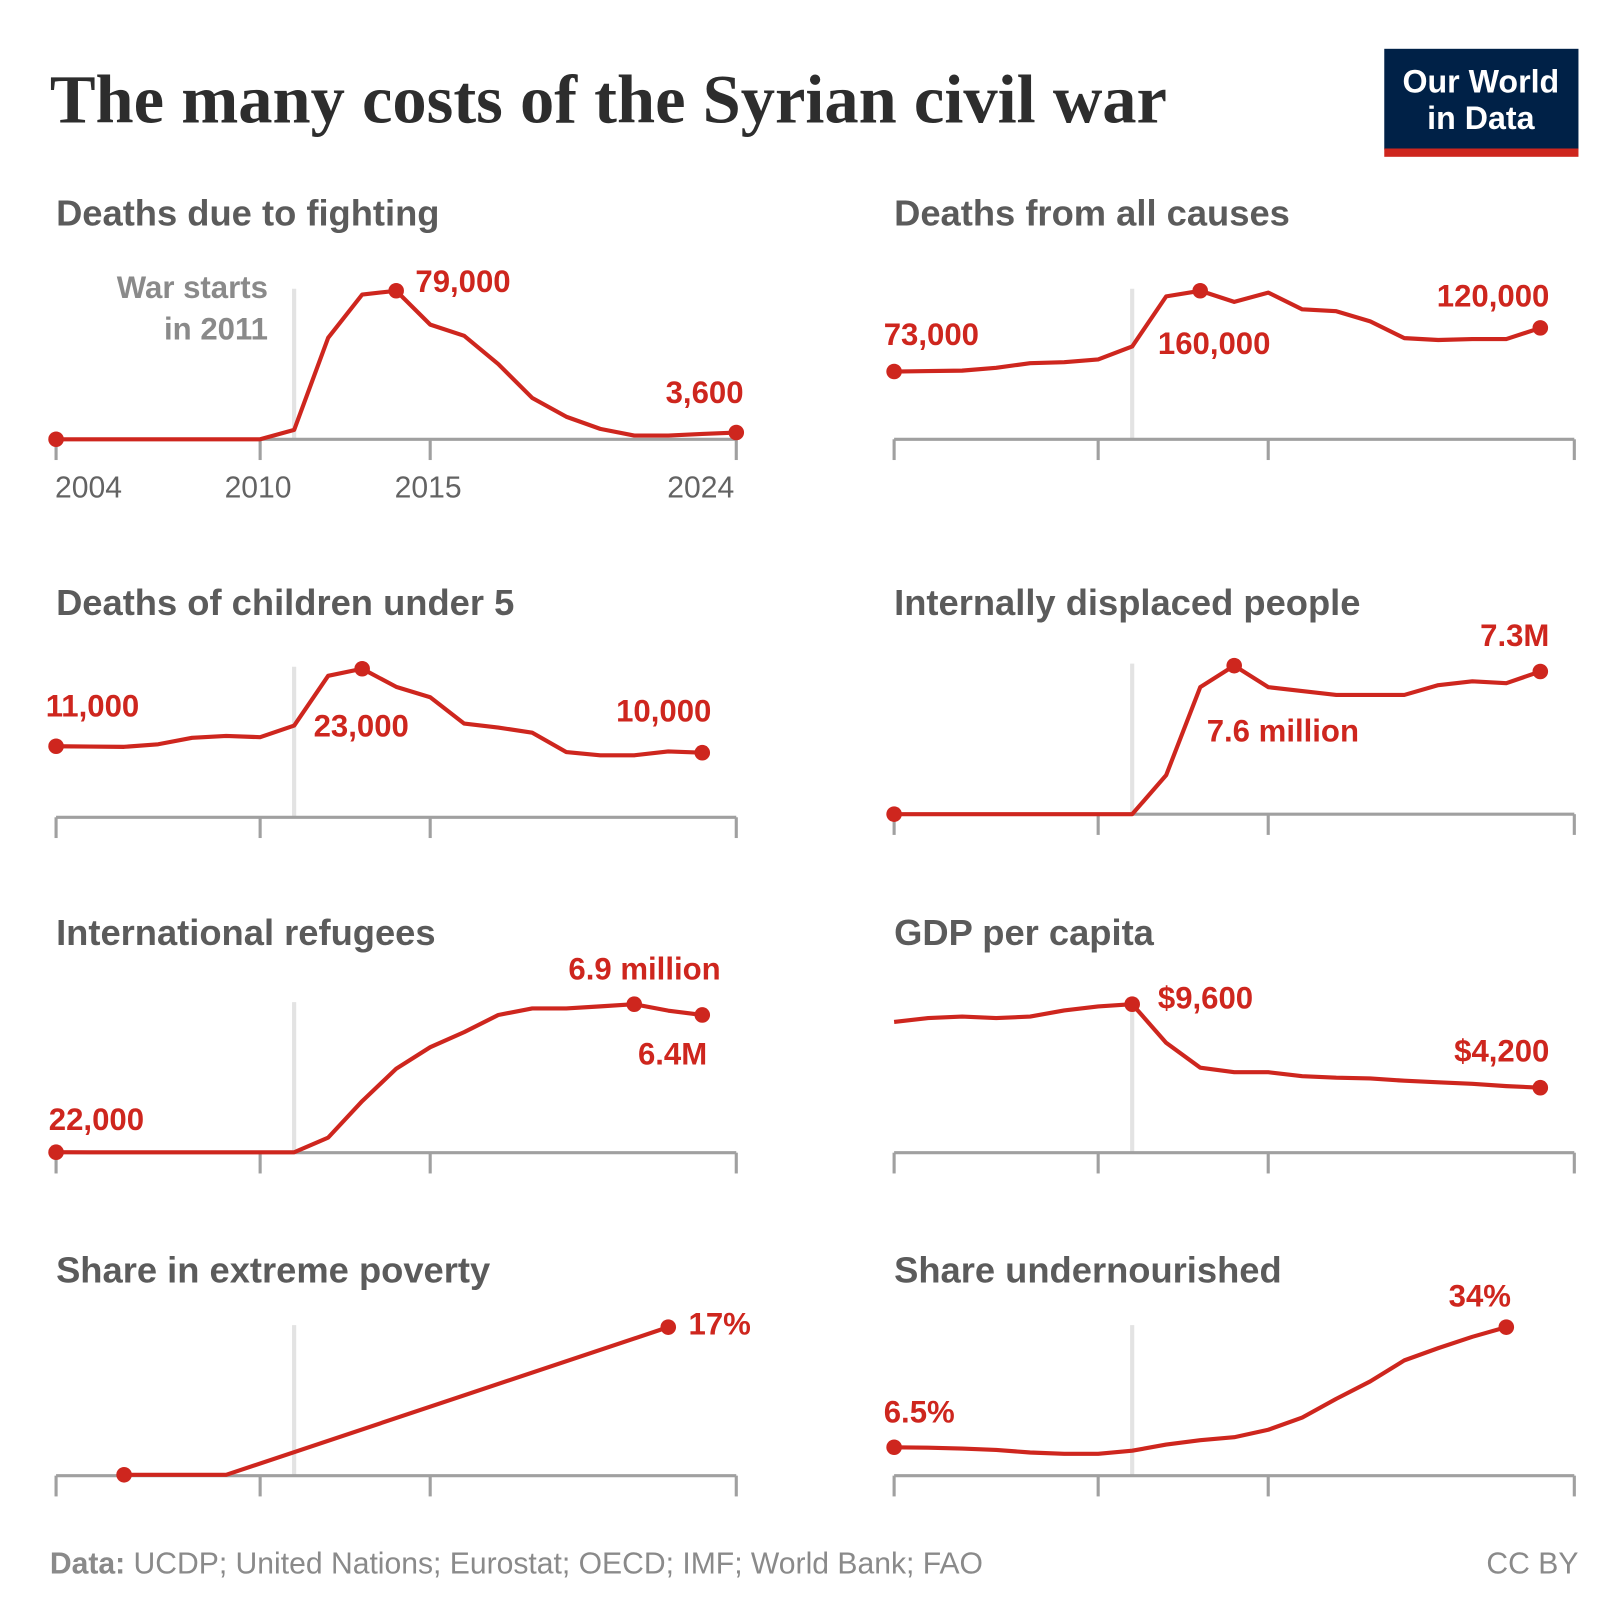 The width and height of the screenshot is (1620, 1620). I want to click on footer-data-label: Data:, so click(87, 1563).